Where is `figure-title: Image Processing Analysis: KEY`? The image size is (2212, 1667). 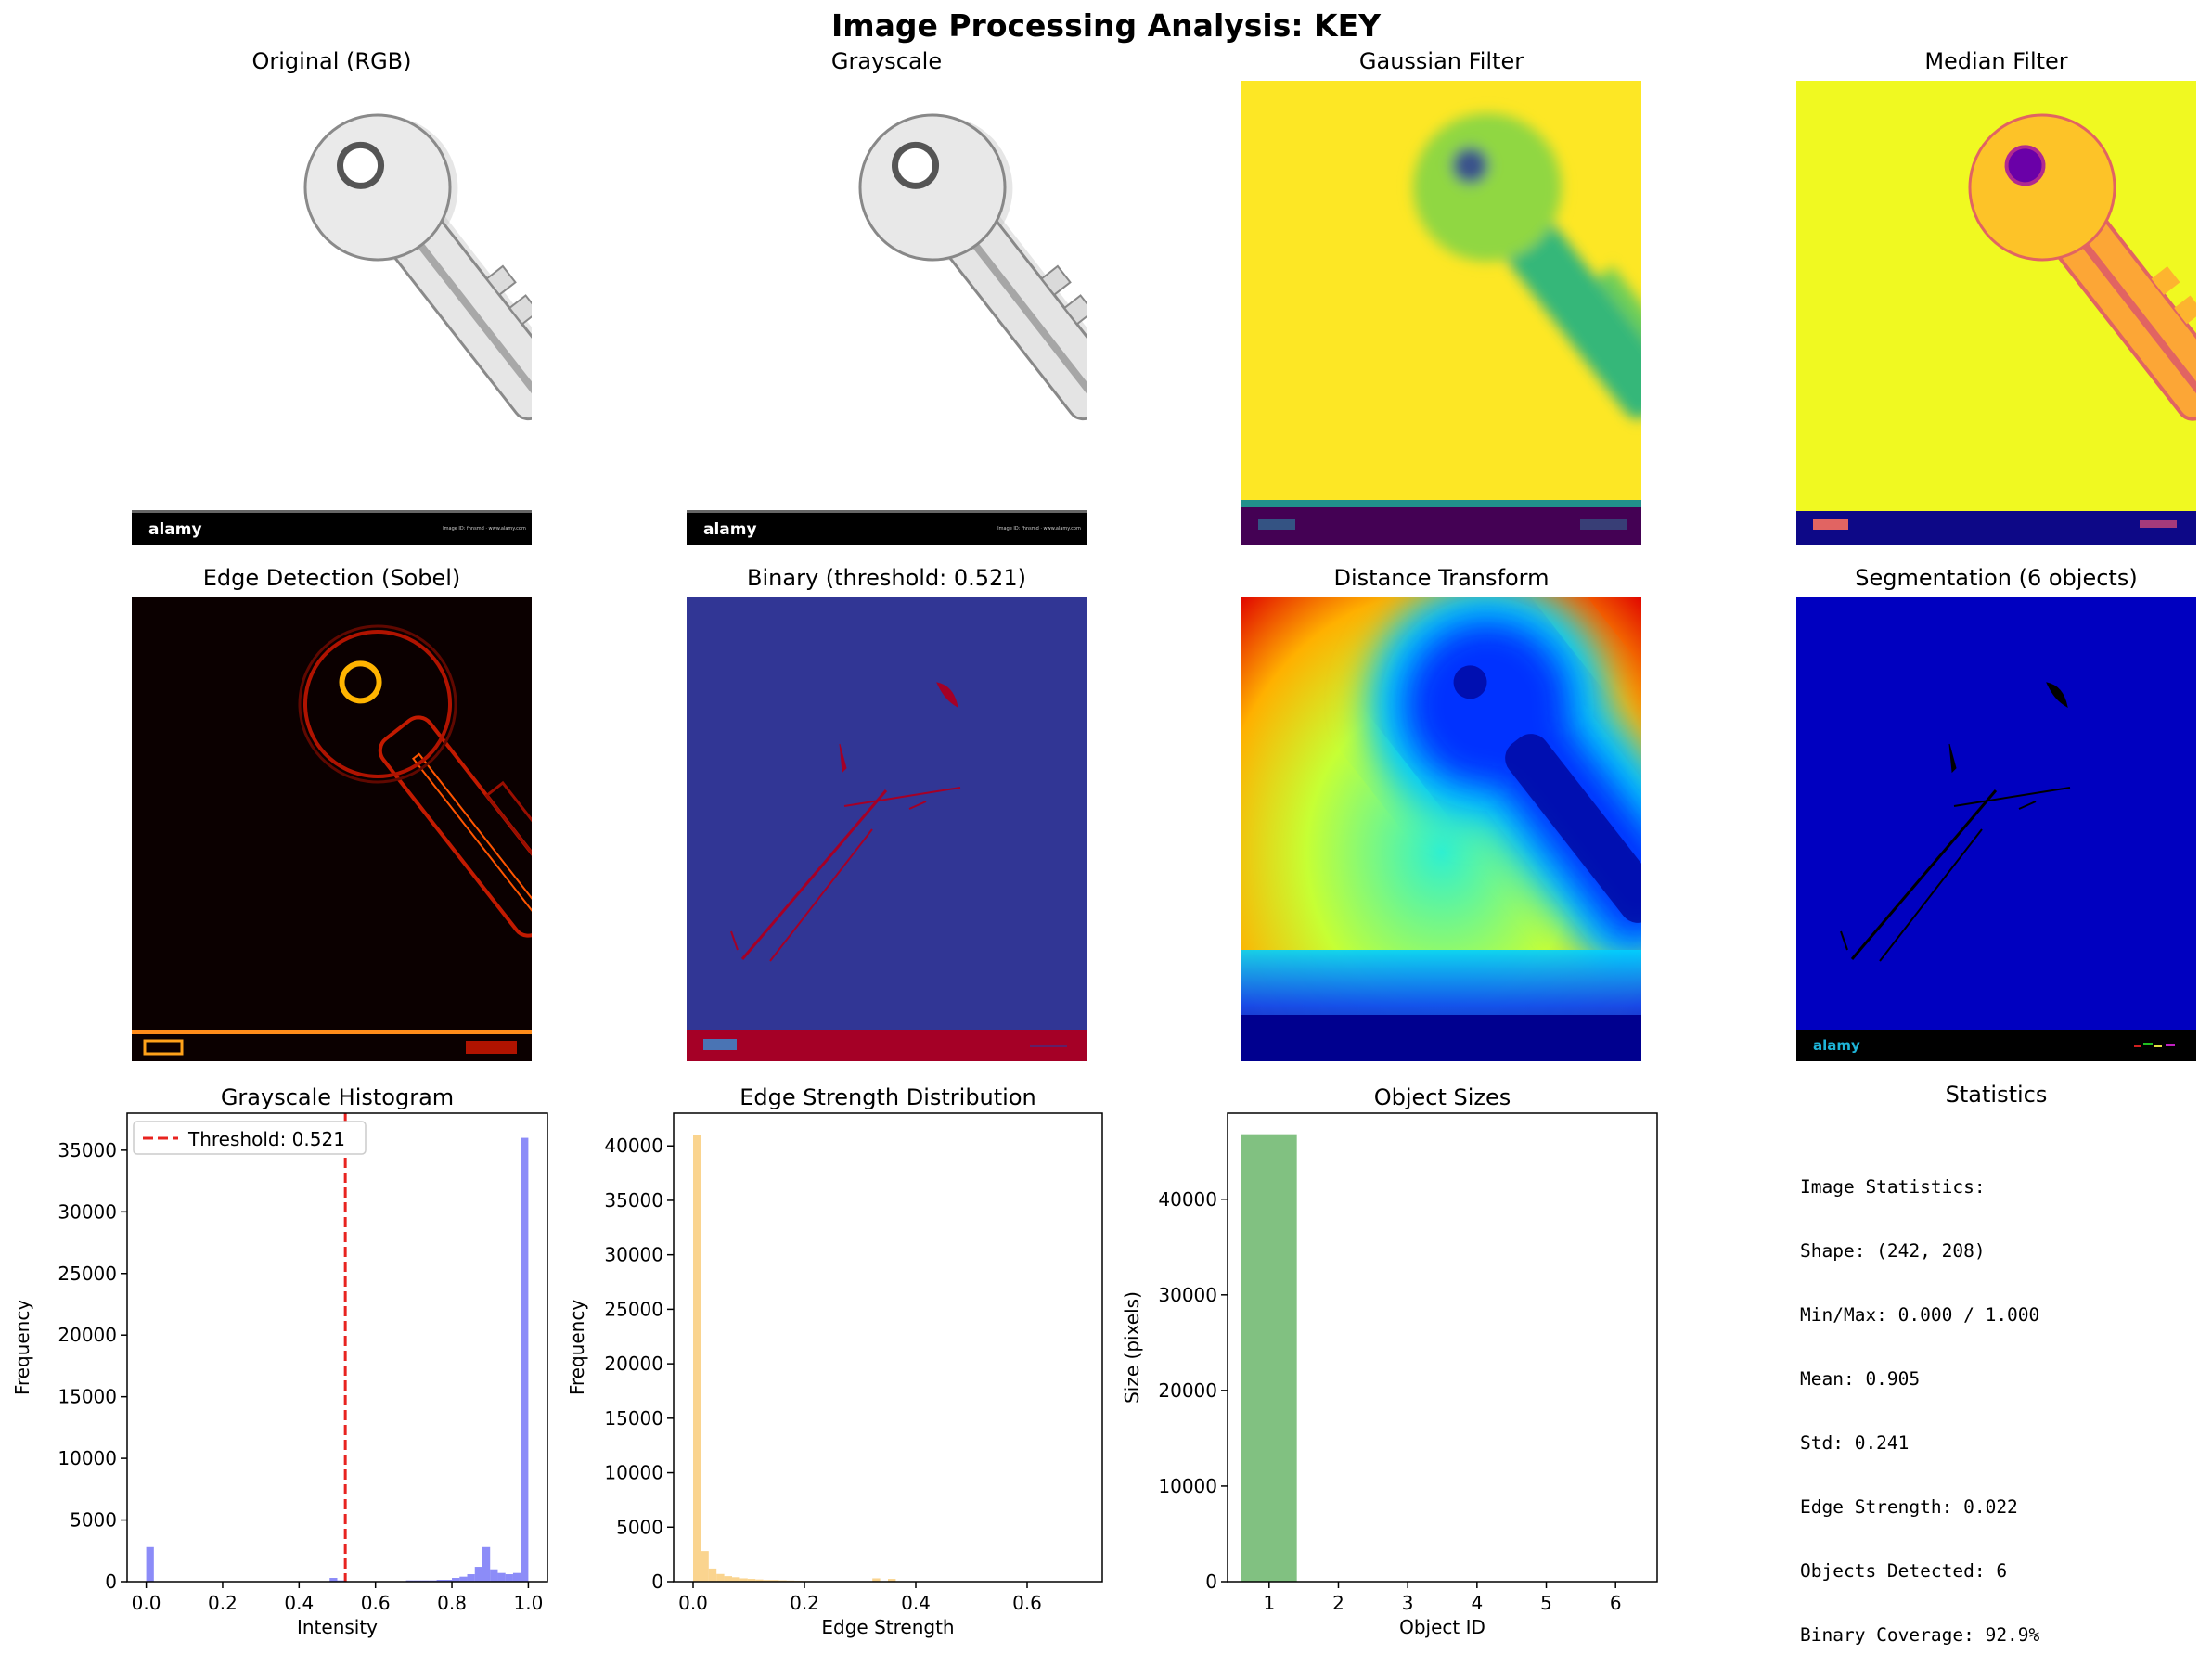
figure-title: Image Processing Analysis: KEY is located at coordinates (1106, 25).